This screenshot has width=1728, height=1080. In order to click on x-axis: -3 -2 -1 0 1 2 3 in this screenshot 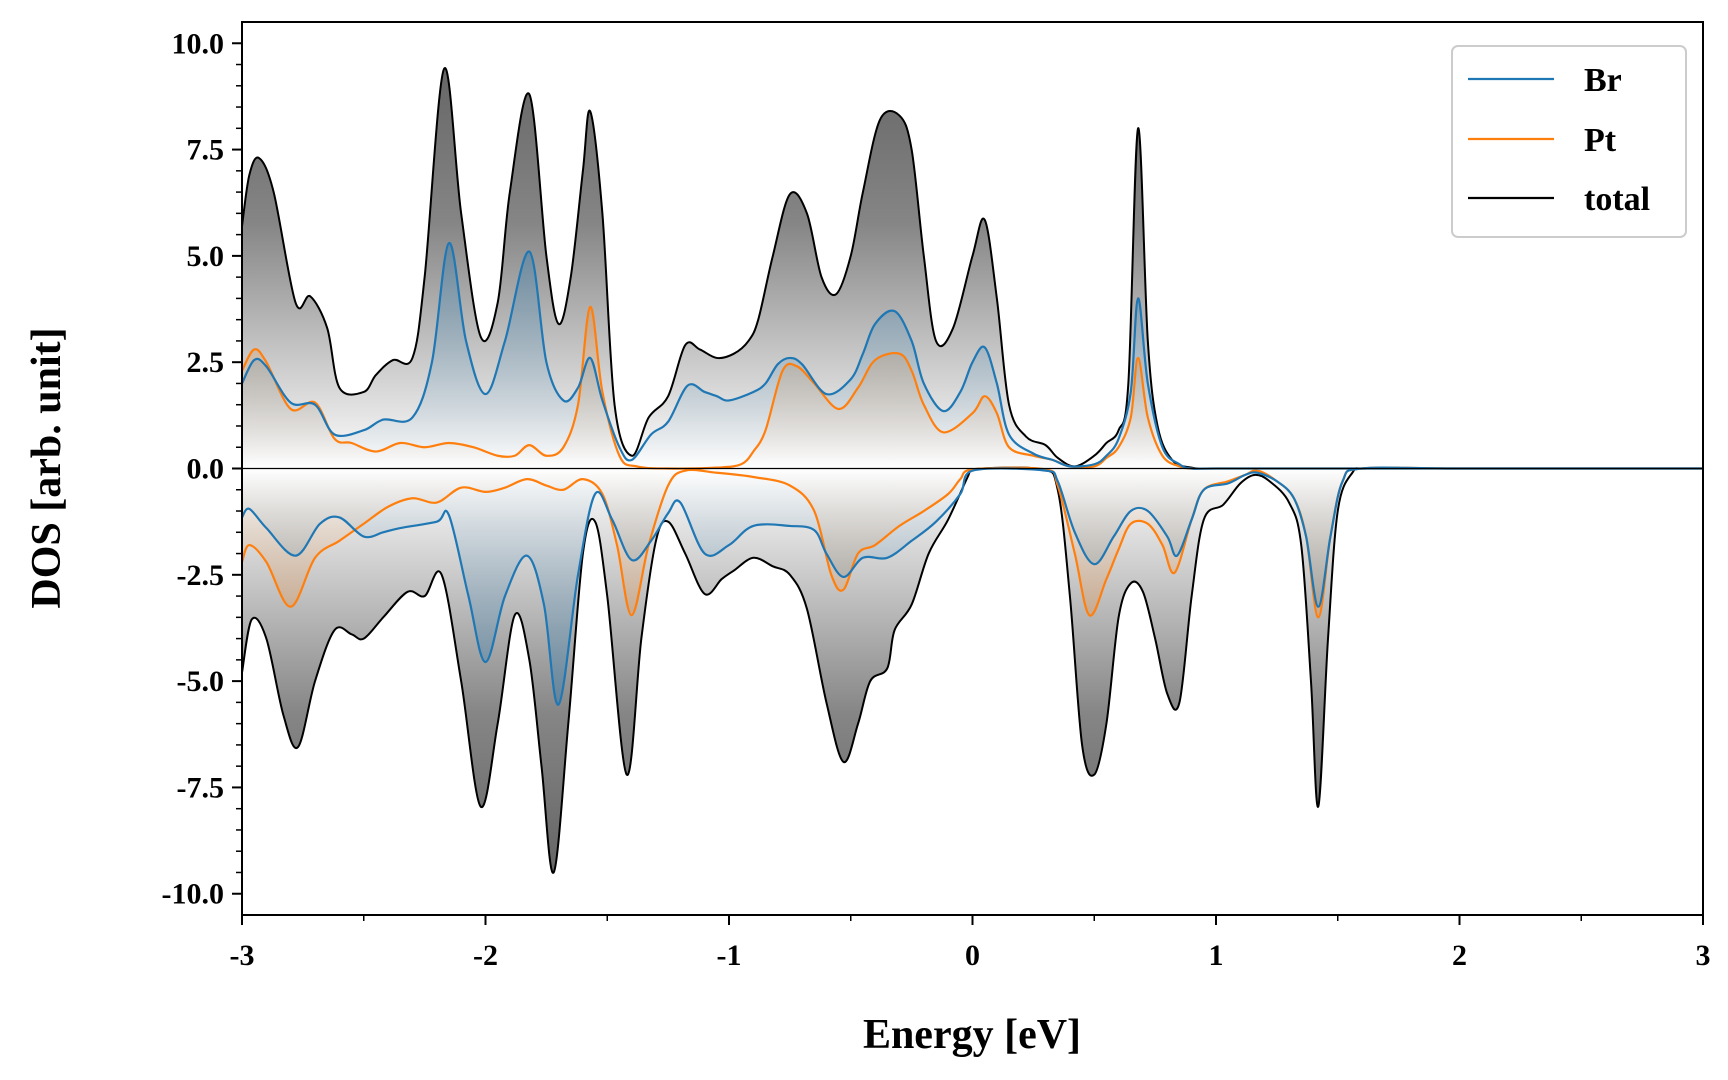, I will do `click(970, 943)`.